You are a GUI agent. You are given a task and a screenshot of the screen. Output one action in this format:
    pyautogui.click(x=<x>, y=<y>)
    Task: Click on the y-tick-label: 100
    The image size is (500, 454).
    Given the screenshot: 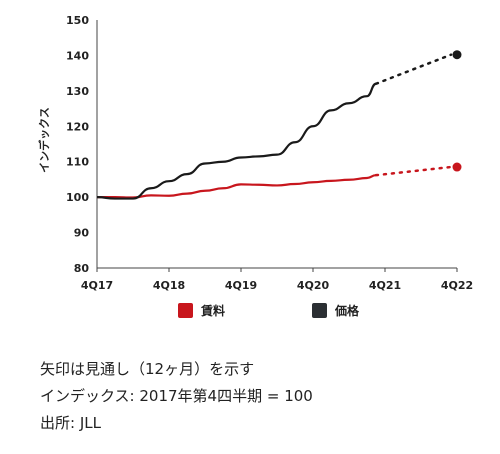 What is the action you would take?
    pyautogui.click(x=77, y=197)
    